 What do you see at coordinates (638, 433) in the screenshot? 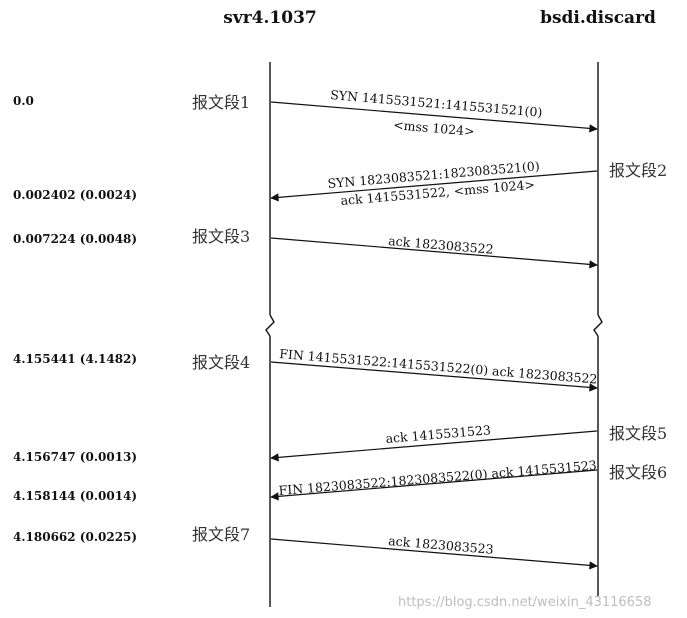
I see `segment-label: 报文段5` at bounding box center [638, 433].